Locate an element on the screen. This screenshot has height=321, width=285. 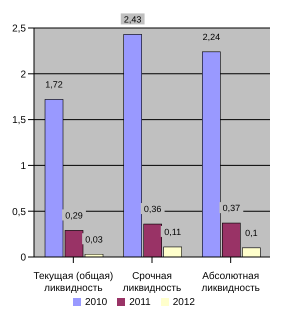
y-tick-label: 0 is located at coordinates (23, 258).